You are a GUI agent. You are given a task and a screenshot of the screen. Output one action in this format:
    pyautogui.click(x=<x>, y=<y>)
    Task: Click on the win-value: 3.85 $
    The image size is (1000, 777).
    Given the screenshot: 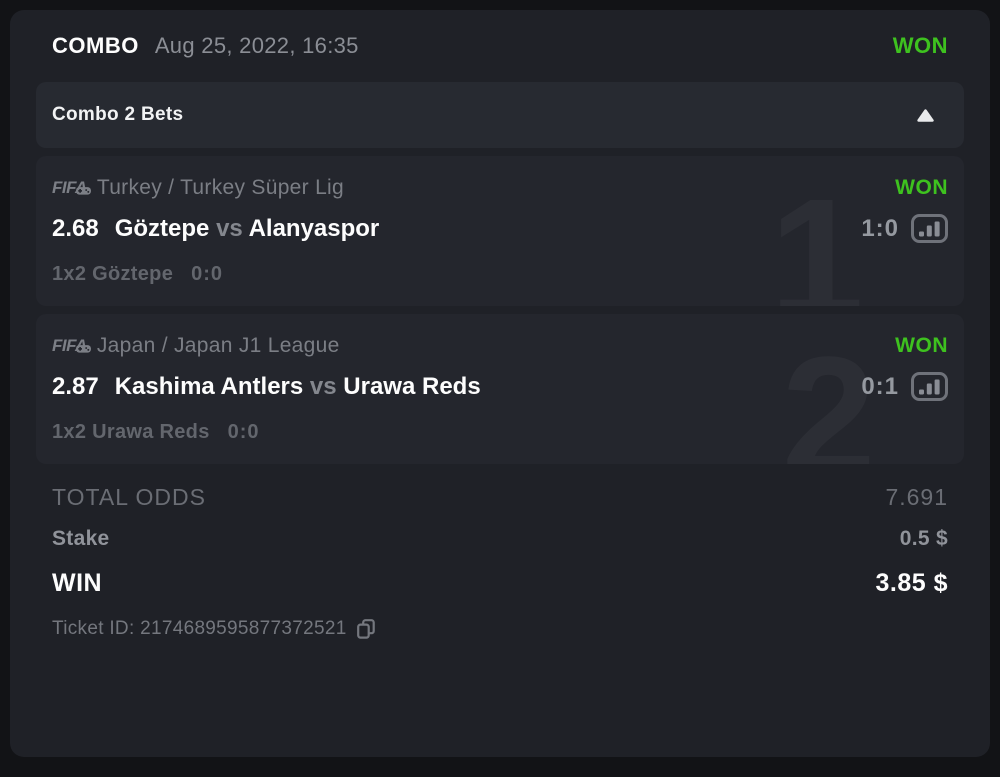 What is the action you would take?
    pyautogui.click(x=911, y=583)
    